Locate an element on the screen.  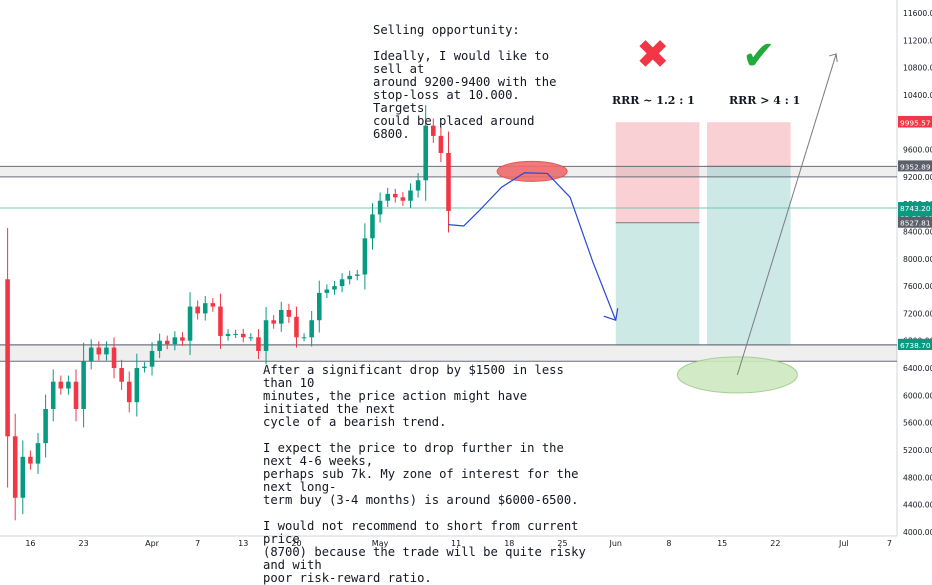
x-tick-label: 15 is located at coordinates (722, 543).